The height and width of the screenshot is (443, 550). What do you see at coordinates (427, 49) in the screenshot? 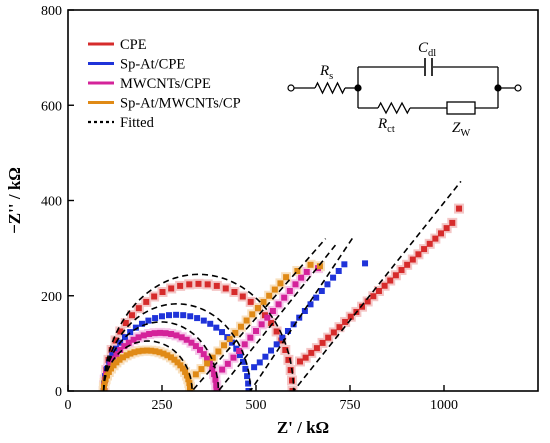
I see `circuit-label: Cdl` at bounding box center [427, 49].